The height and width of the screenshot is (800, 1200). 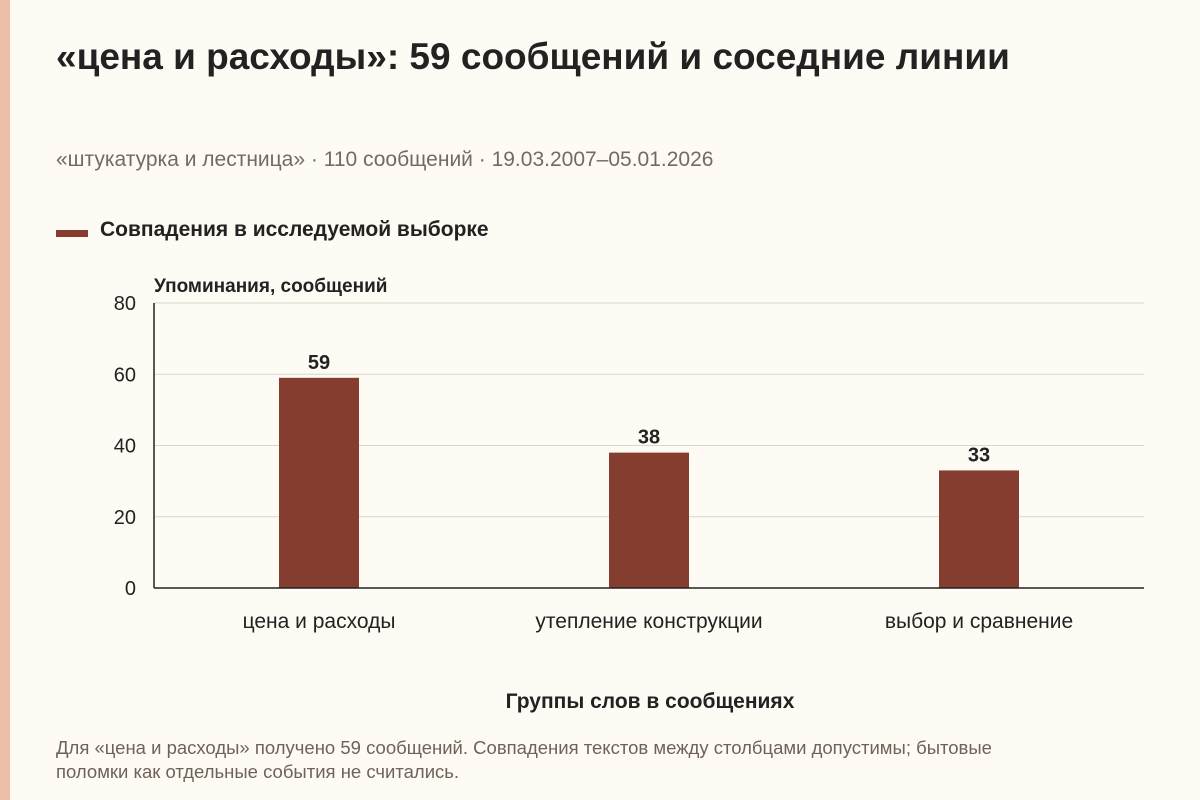 I want to click on x-tick-label-1: цена и расходы, so click(x=319, y=621).